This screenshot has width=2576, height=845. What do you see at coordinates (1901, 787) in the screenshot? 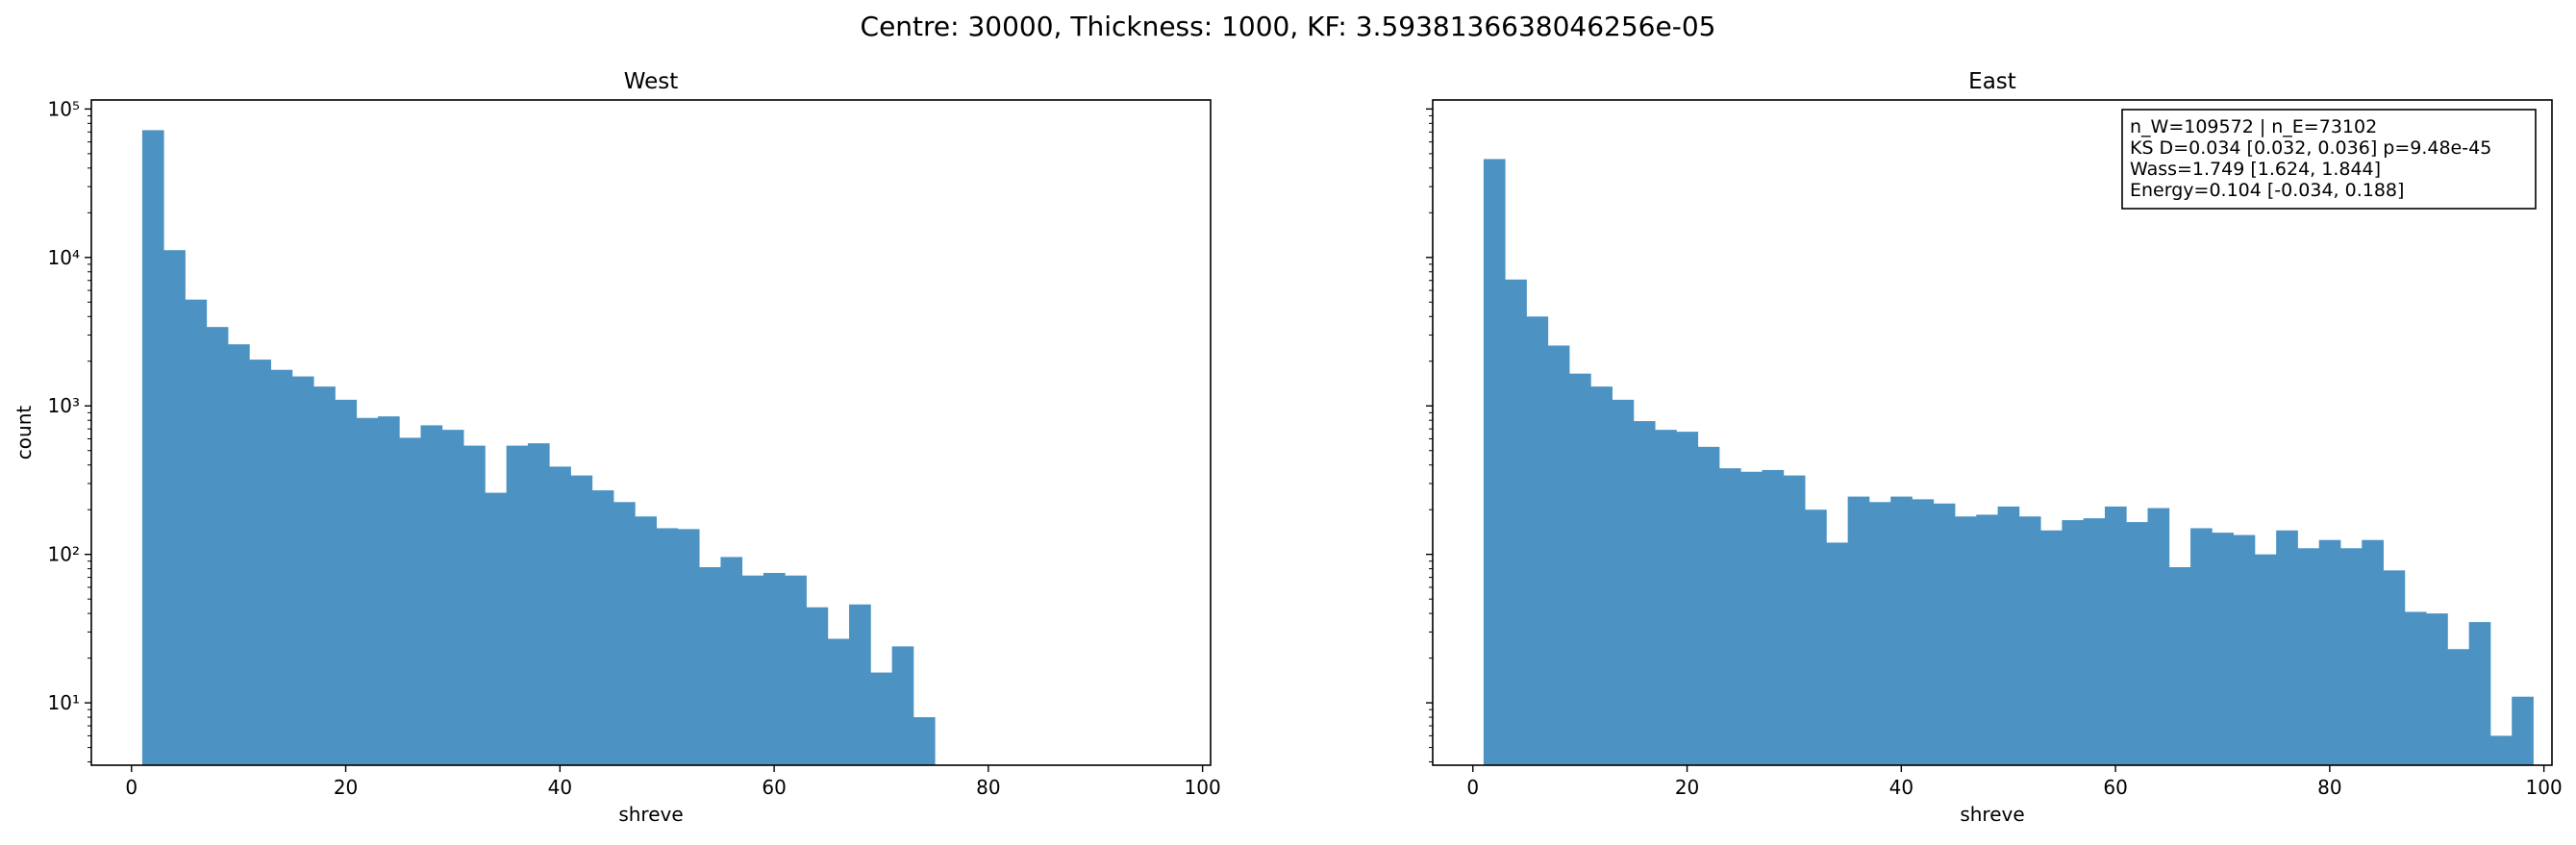
I see `x-tick-label: 40` at bounding box center [1901, 787].